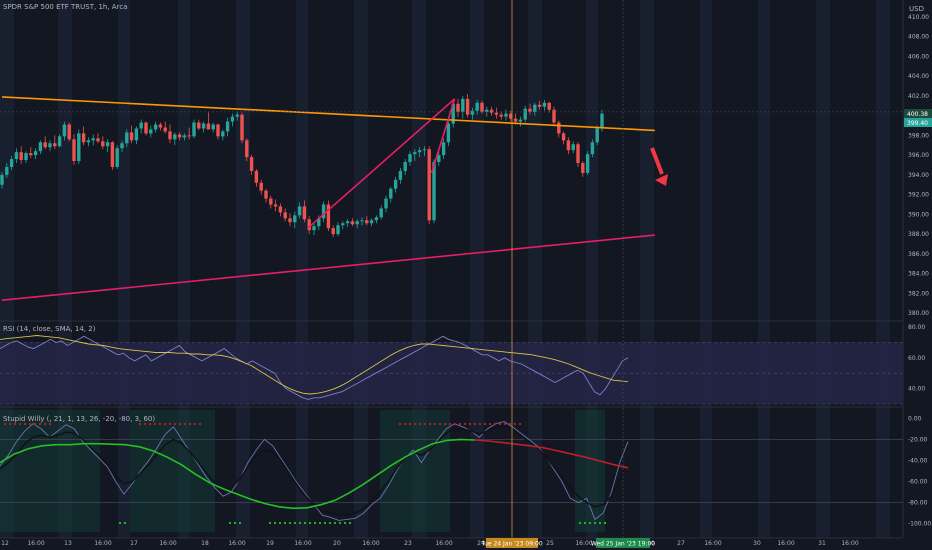 Image resolution: width=932 pixels, height=550 pixels. I want to click on time-tick: 12, so click(5, 543).